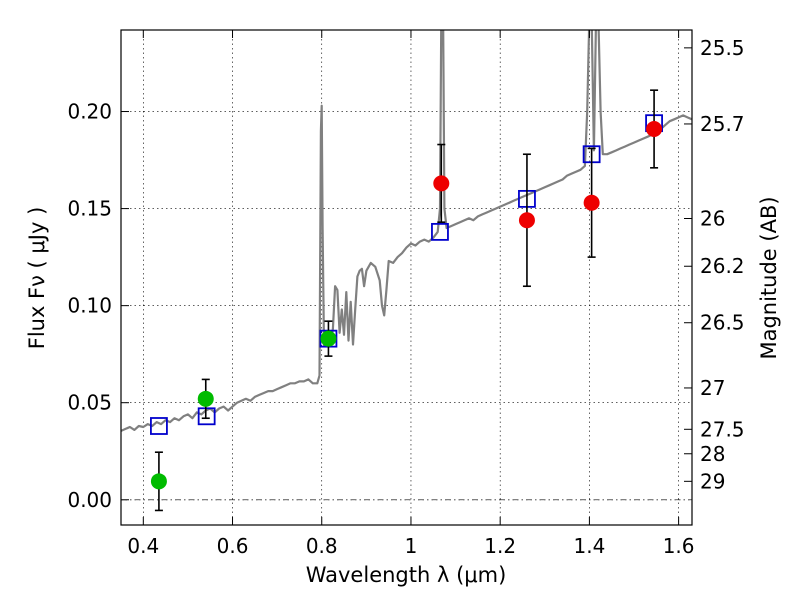 The width and height of the screenshot is (800, 600). I want to click on y-tick-label: 0.15, so click(89, 209).